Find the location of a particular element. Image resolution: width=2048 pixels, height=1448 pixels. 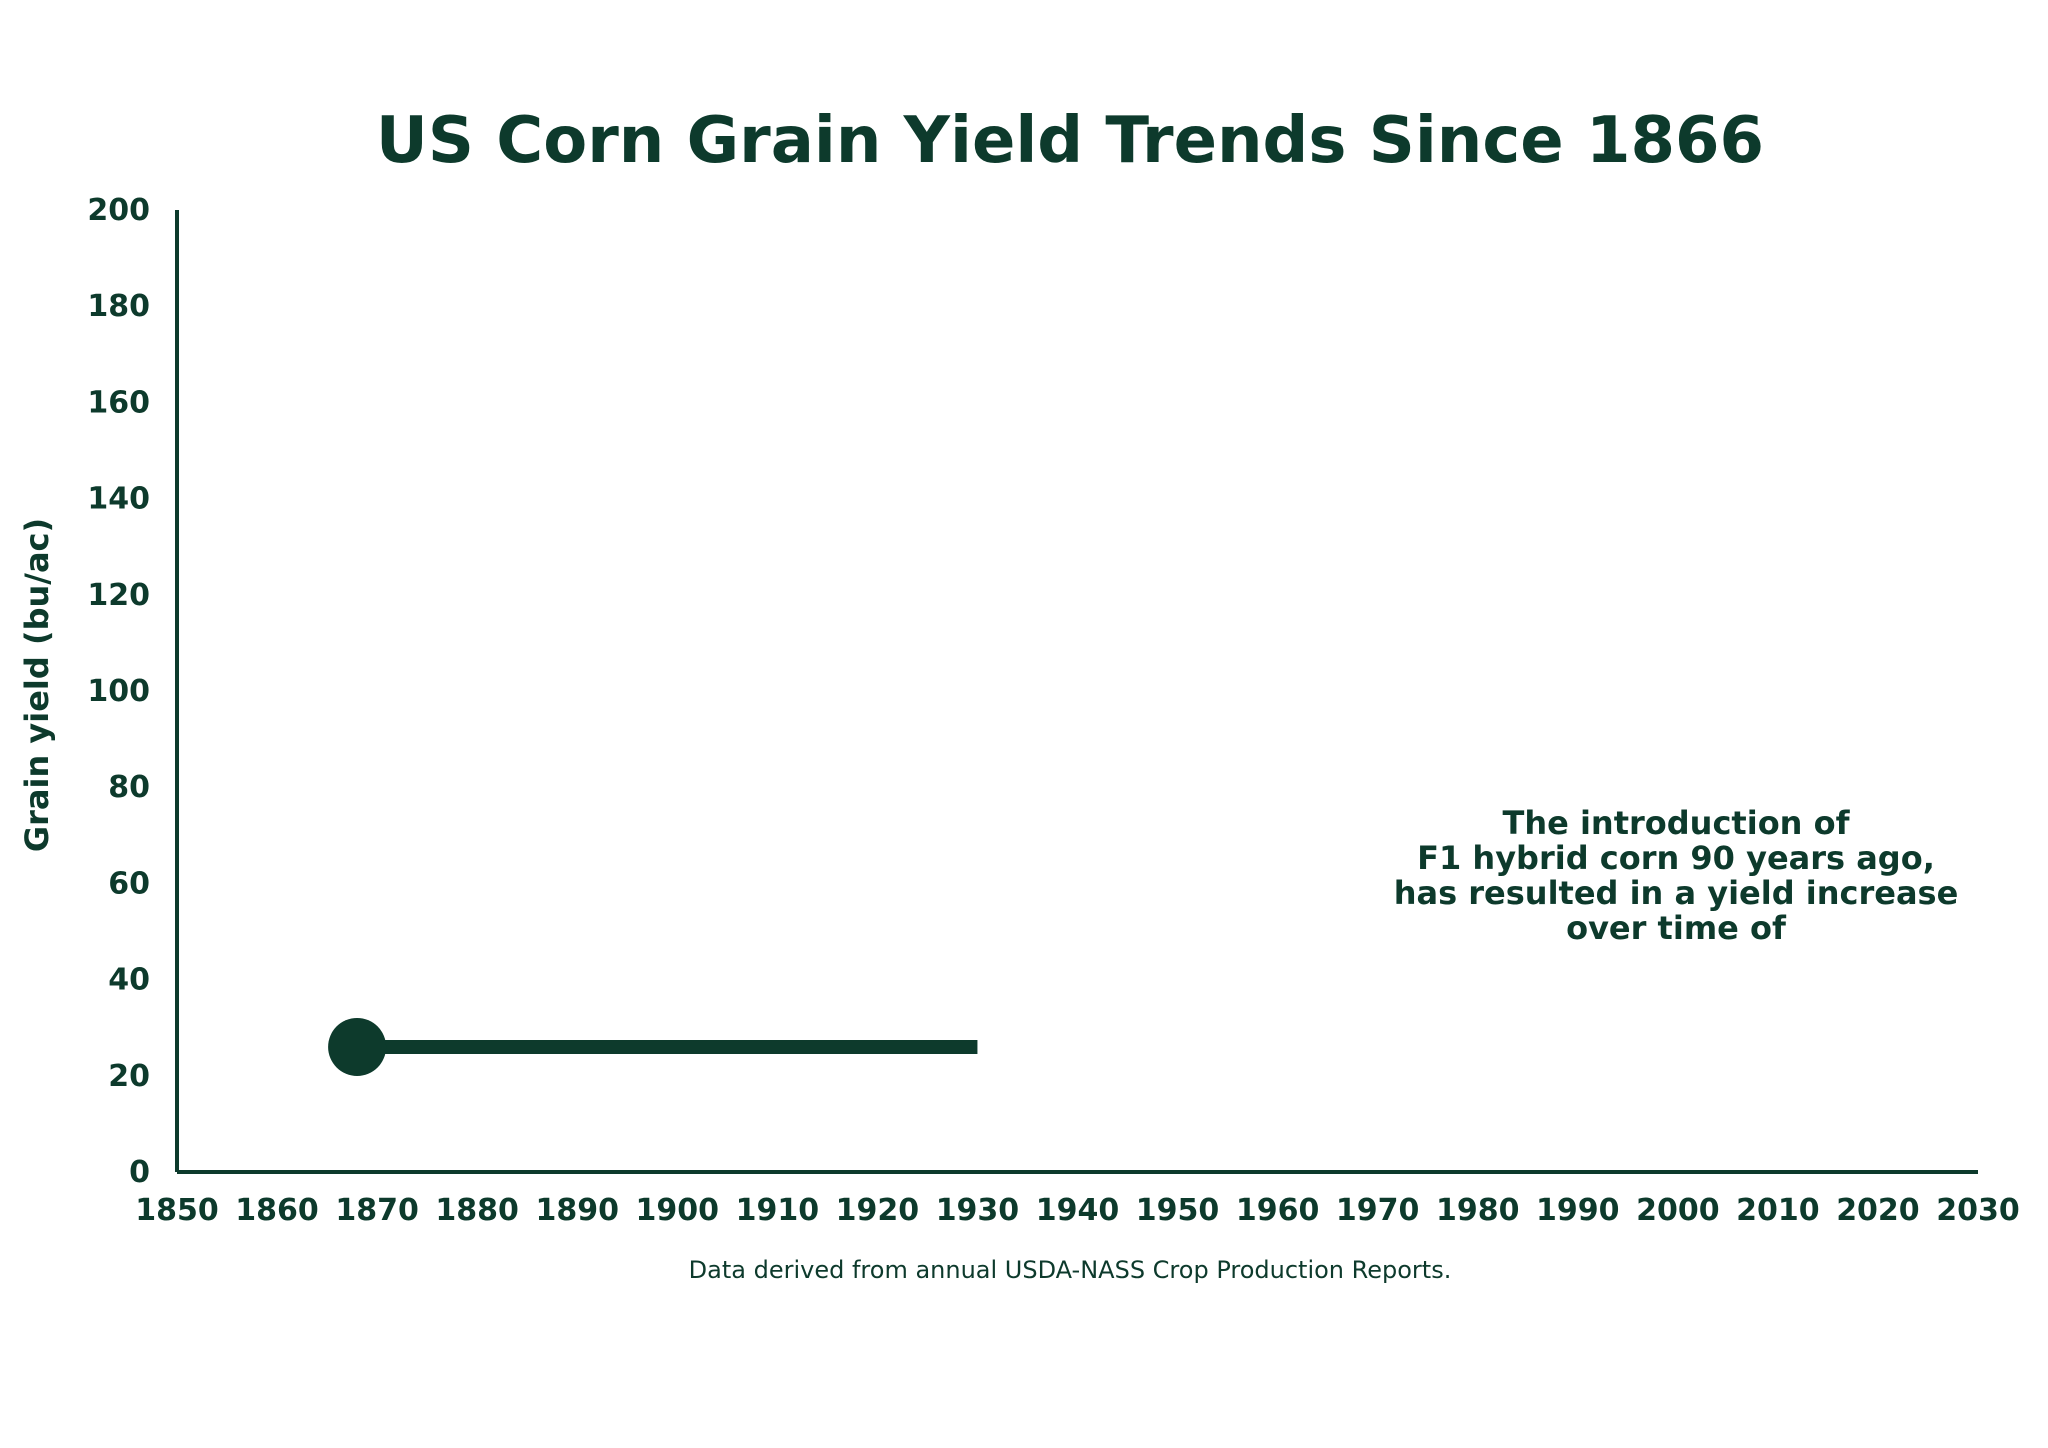

y-axis-label: Grain yield (bu/ac) is located at coordinates (37, 685).